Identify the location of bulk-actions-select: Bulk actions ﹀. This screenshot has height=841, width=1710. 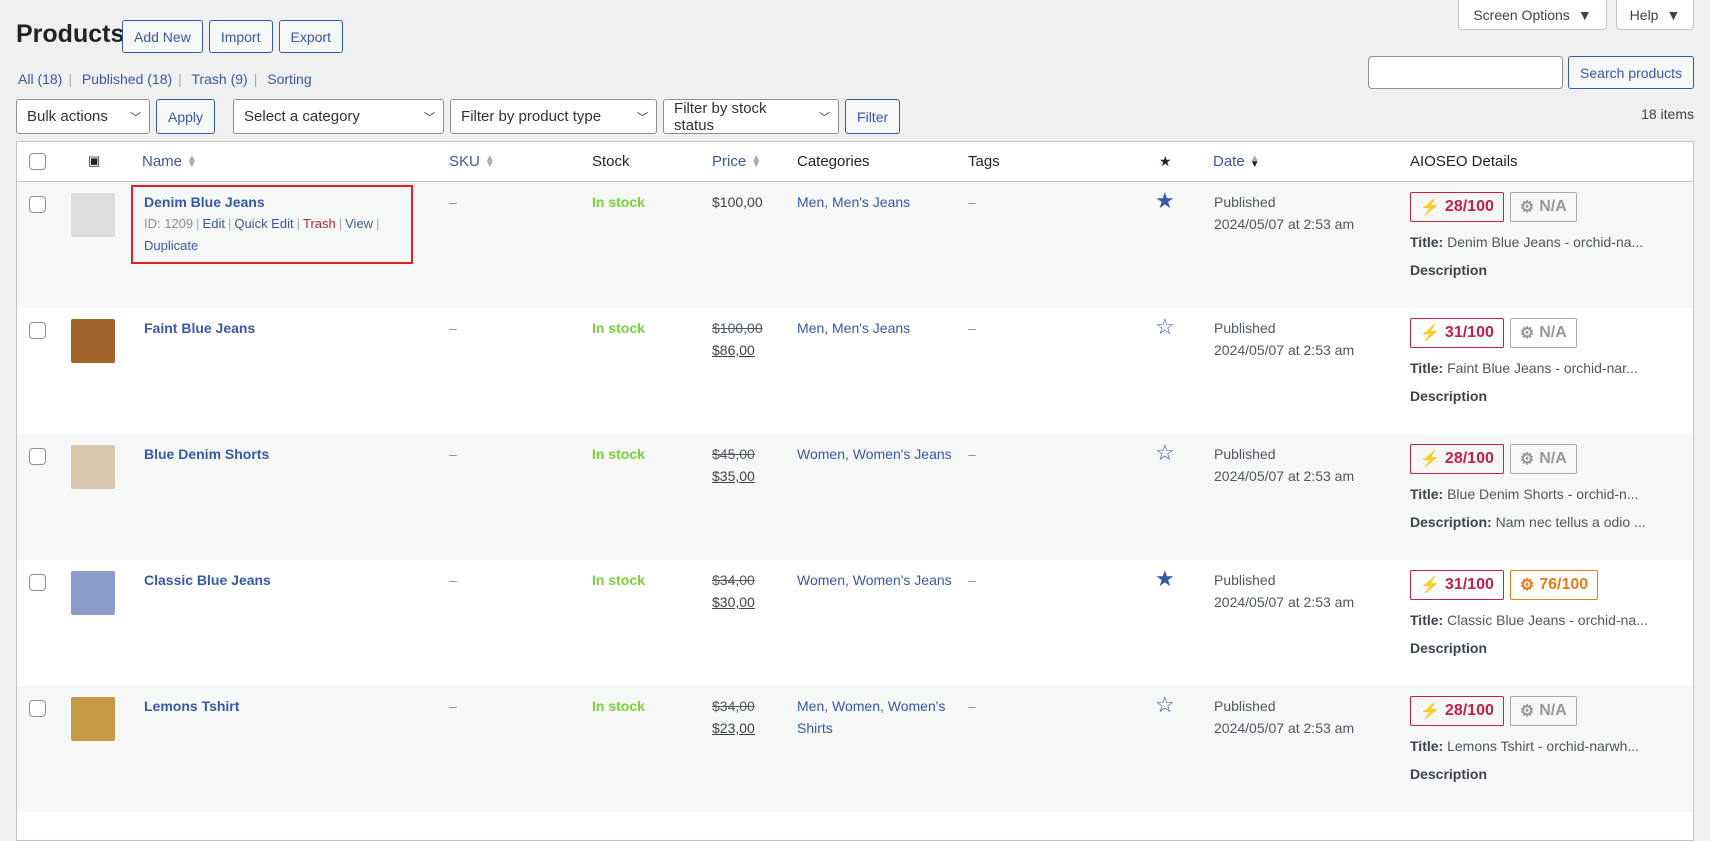
(83, 116).